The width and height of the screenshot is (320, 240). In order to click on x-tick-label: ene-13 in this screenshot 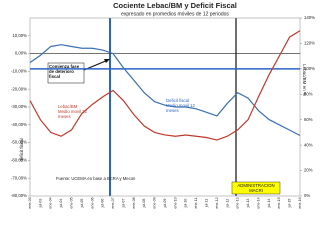, I will do `click(238, 202)`.